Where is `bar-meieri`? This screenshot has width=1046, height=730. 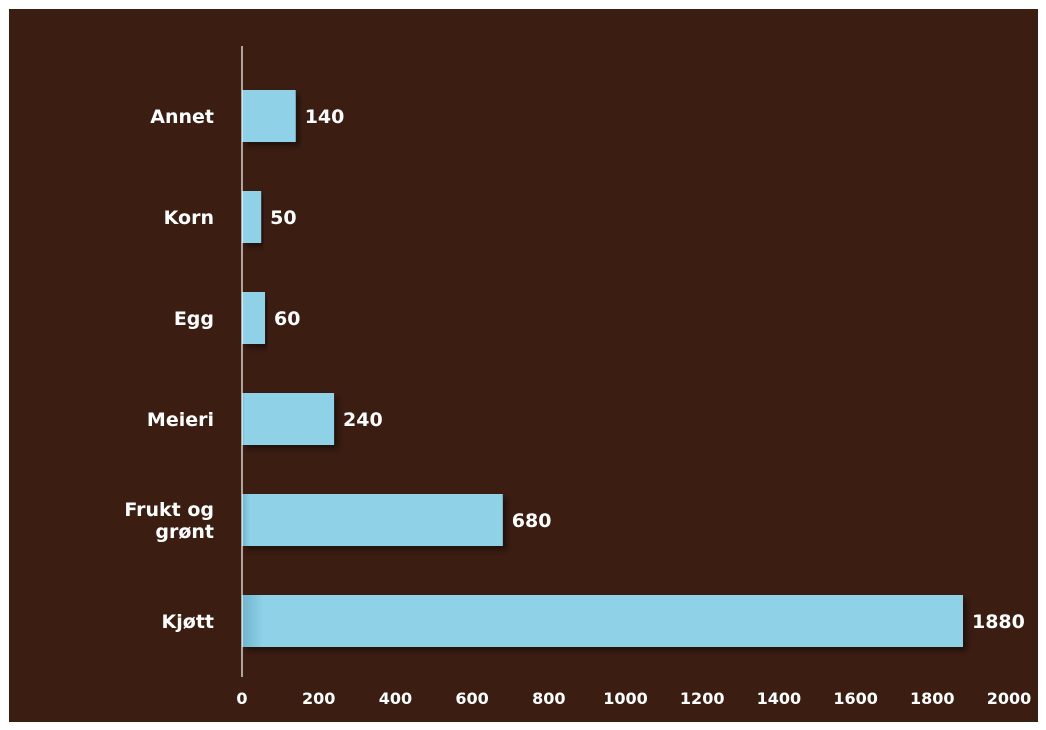
bar-meieri is located at coordinates (288, 419).